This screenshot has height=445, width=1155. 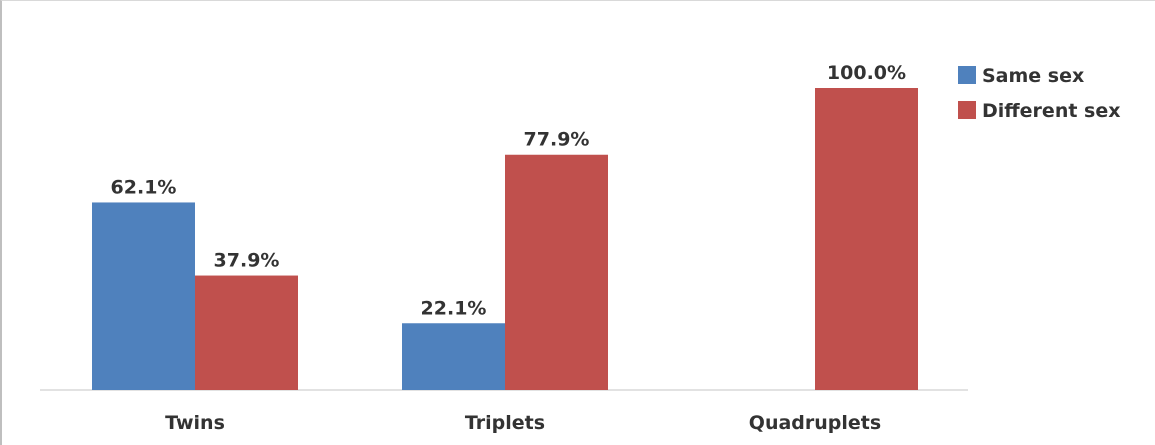 What do you see at coordinates (1051, 111) in the screenshot?
I see `legend-label-different-sex: Different sex` at bounding box center [1051, 111].